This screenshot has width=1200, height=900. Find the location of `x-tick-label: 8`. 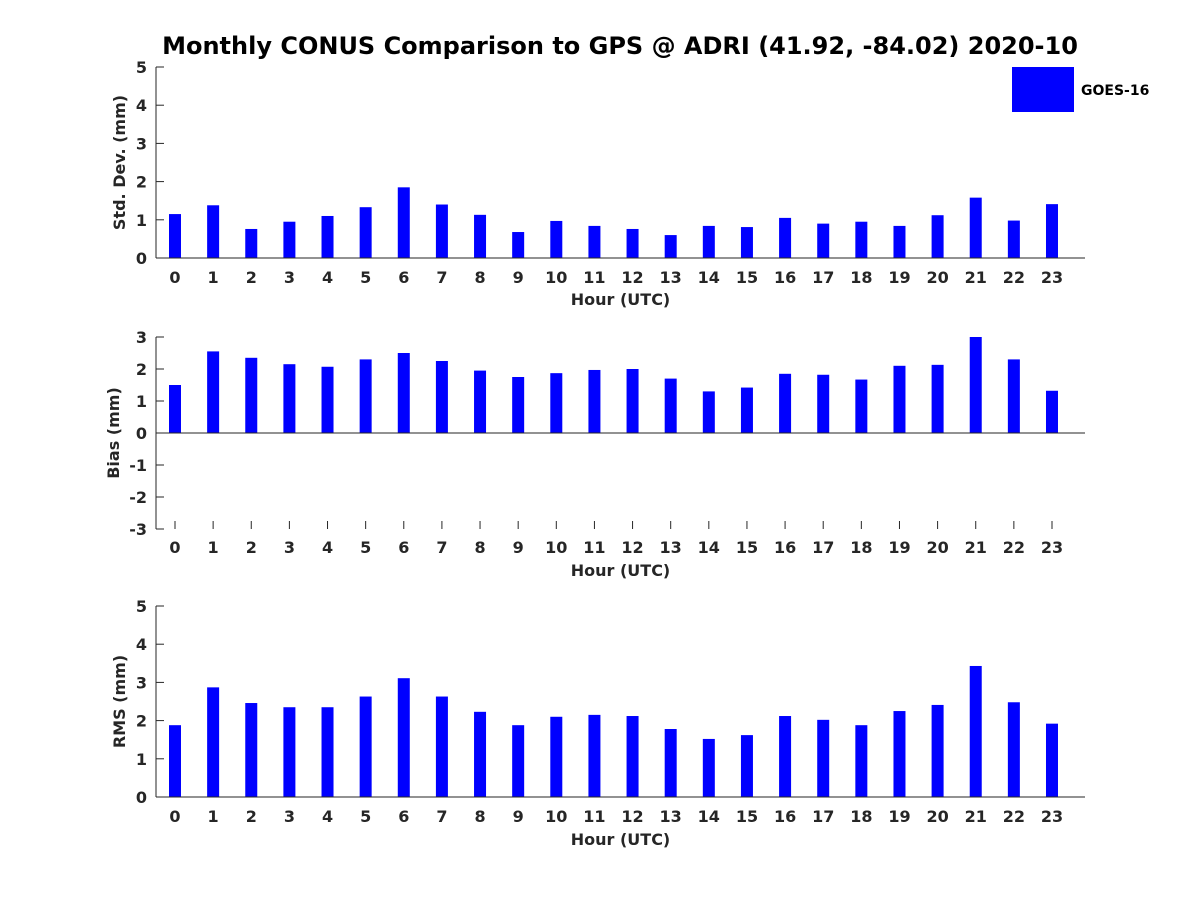

x-tick-label: 8 is located at coordinates (479, 277).